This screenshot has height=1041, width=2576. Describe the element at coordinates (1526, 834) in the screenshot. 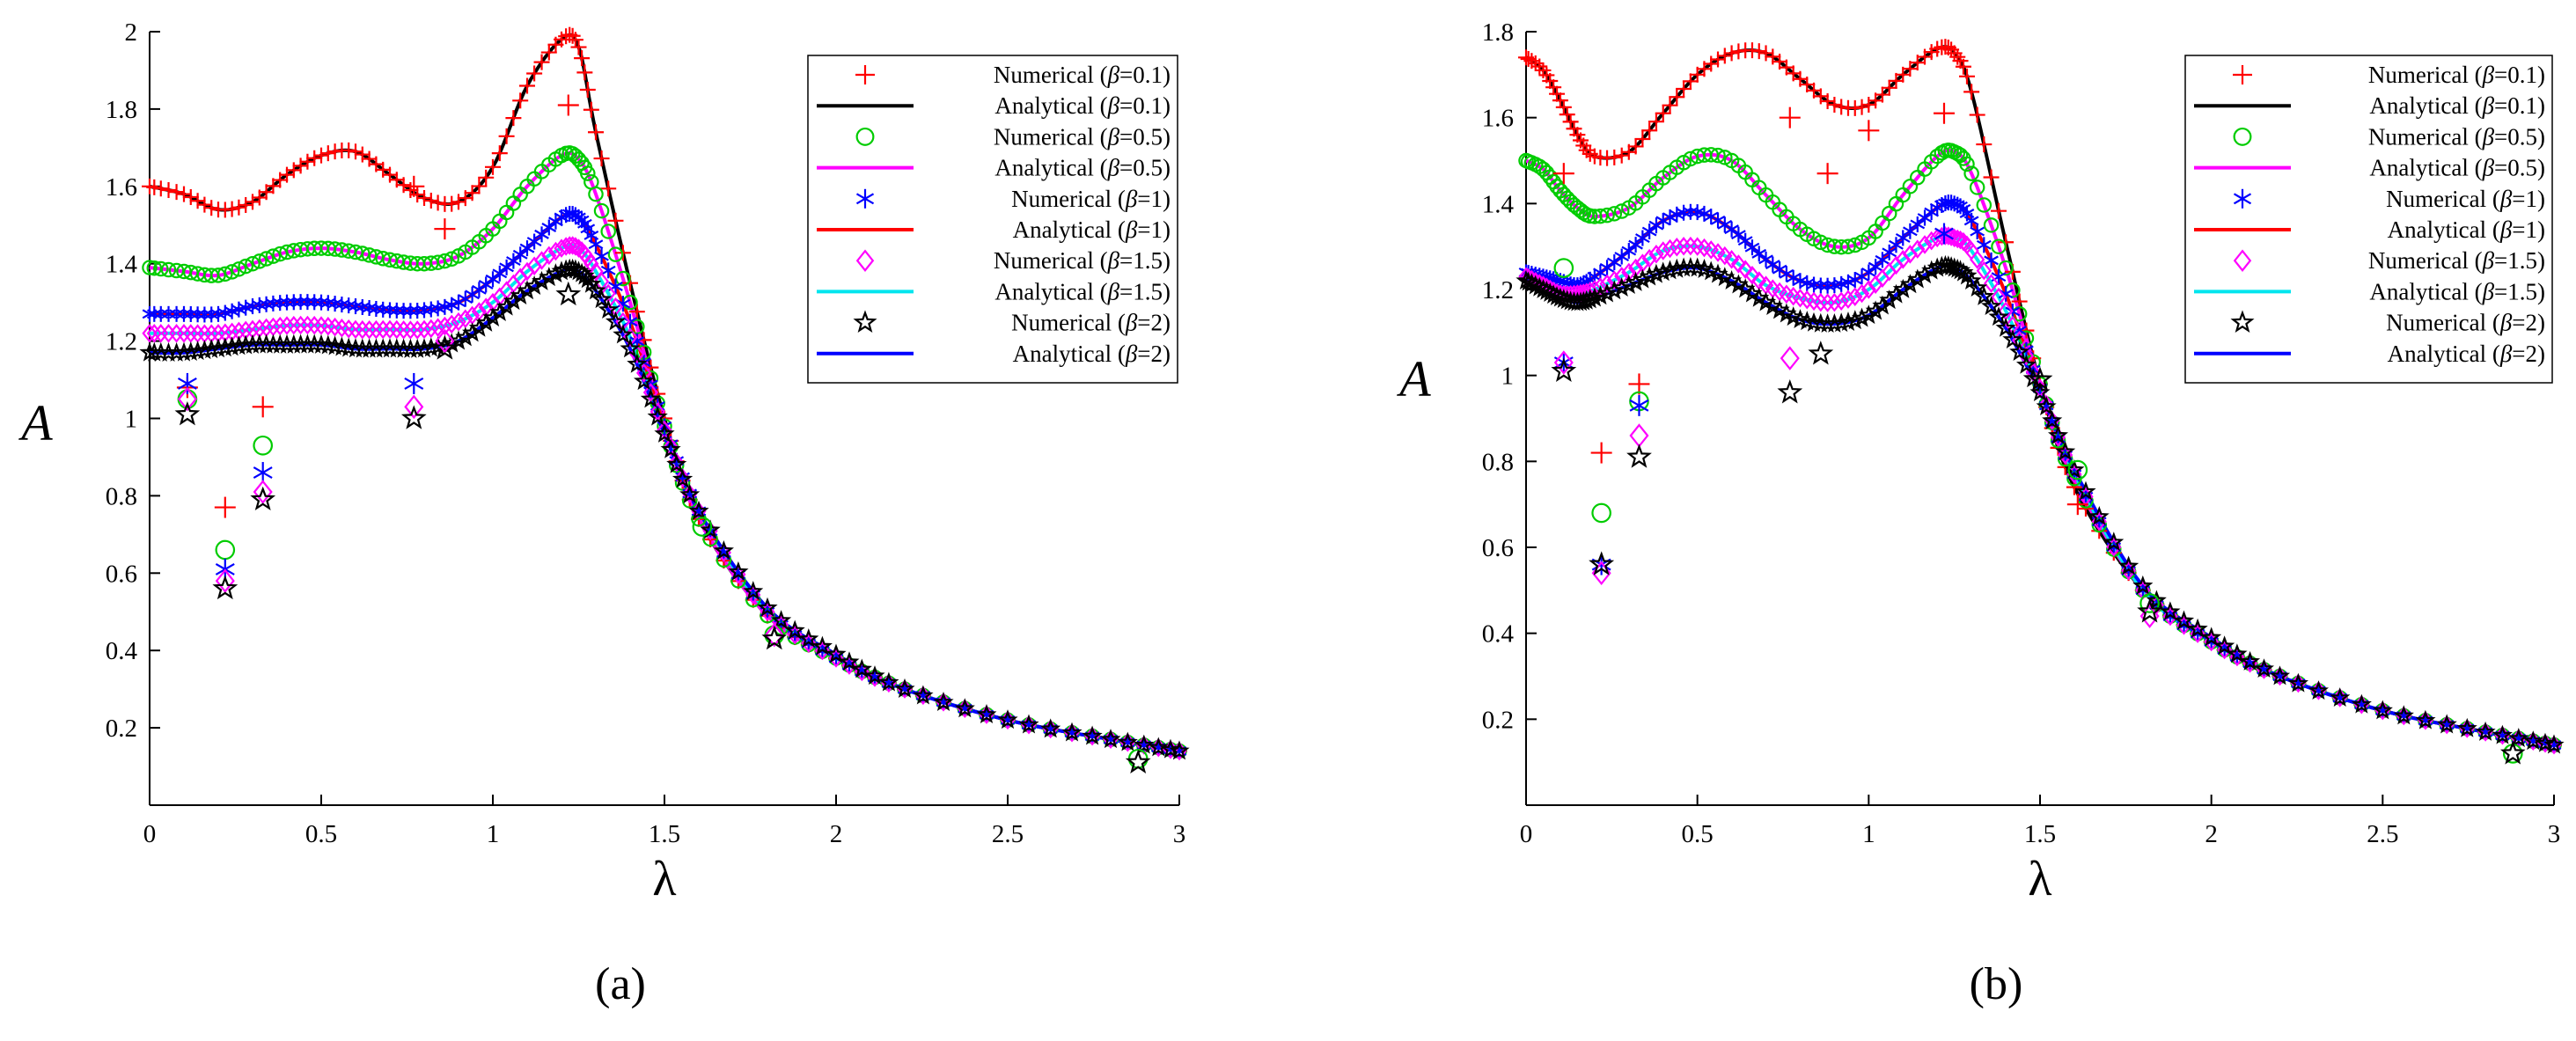

I see `x-tick-label: 0` at that location.